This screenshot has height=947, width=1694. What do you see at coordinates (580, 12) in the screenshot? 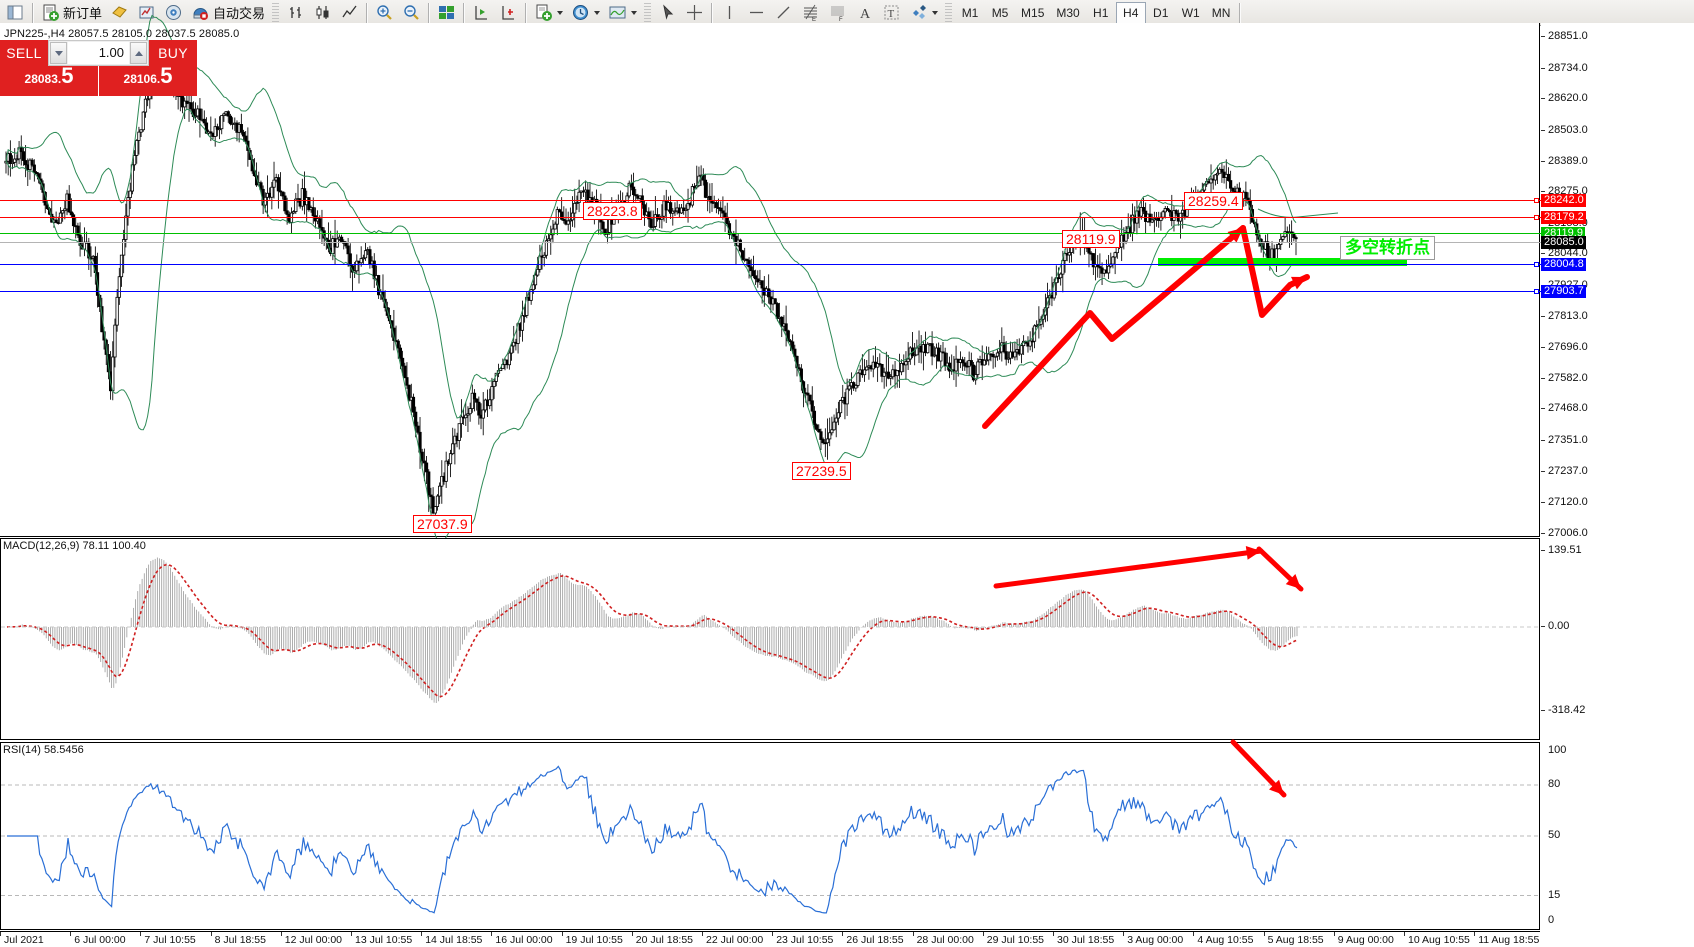
I see `clock-icon` at bounding box center [580, 12].